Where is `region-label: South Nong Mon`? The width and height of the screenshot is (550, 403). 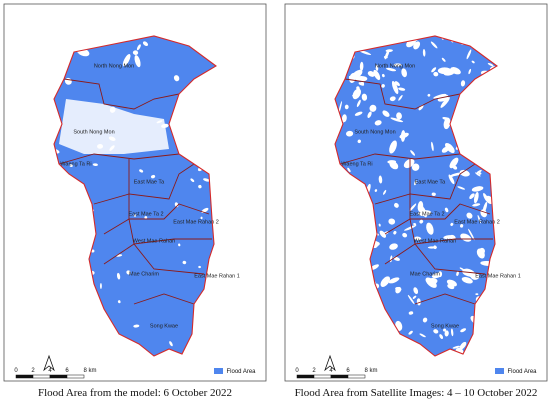 region-label: South Nong Mon is located at coordinates (93, 132).